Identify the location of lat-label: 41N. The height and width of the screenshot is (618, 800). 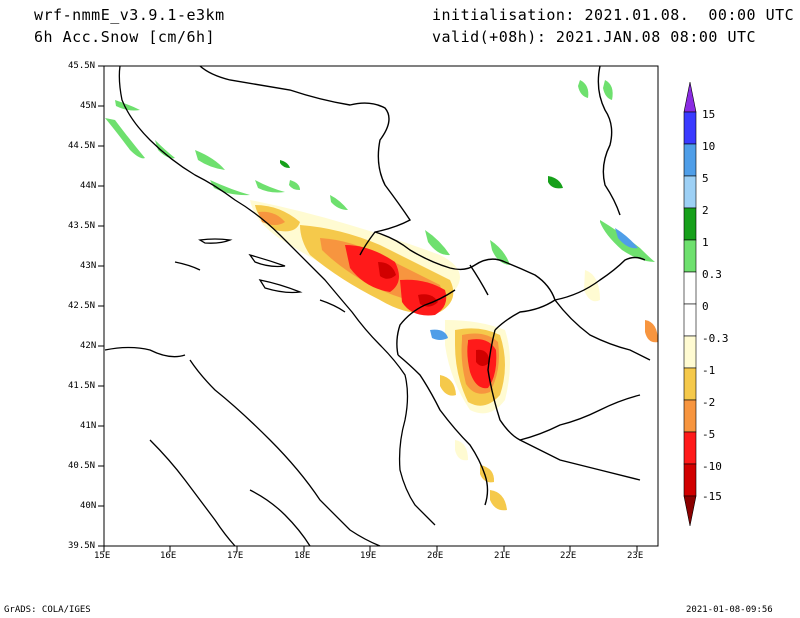
(88, 426).